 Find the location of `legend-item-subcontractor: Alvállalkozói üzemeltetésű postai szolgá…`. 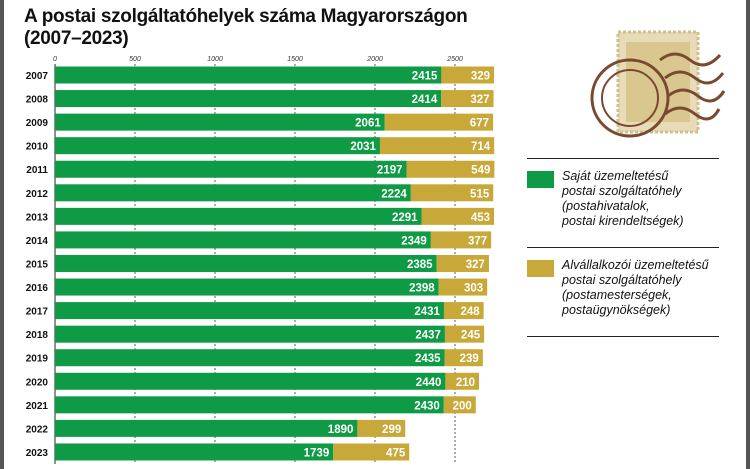

legend-item-subcontractor: Alvállalkozói üzemeltetésű postai szolgá… is located at coordinates (623, 288).